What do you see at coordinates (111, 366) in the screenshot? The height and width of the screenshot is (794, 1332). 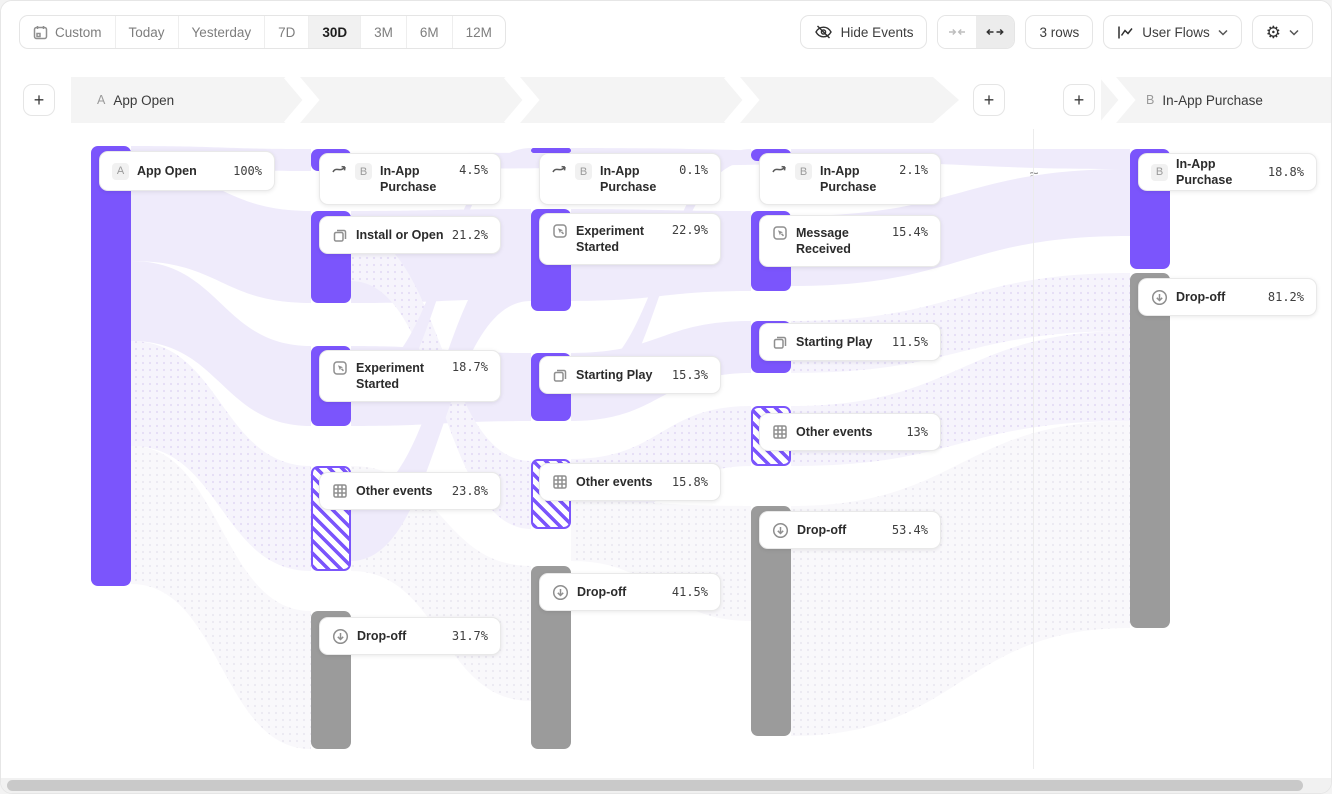 I see `flow-bar-app-open` at bounding box center [111, 366].